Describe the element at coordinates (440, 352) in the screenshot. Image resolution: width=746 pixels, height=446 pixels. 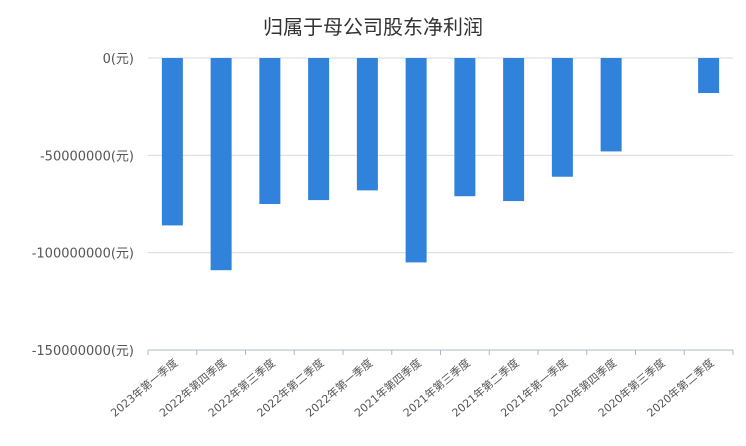
I see `x-axis` at that location.